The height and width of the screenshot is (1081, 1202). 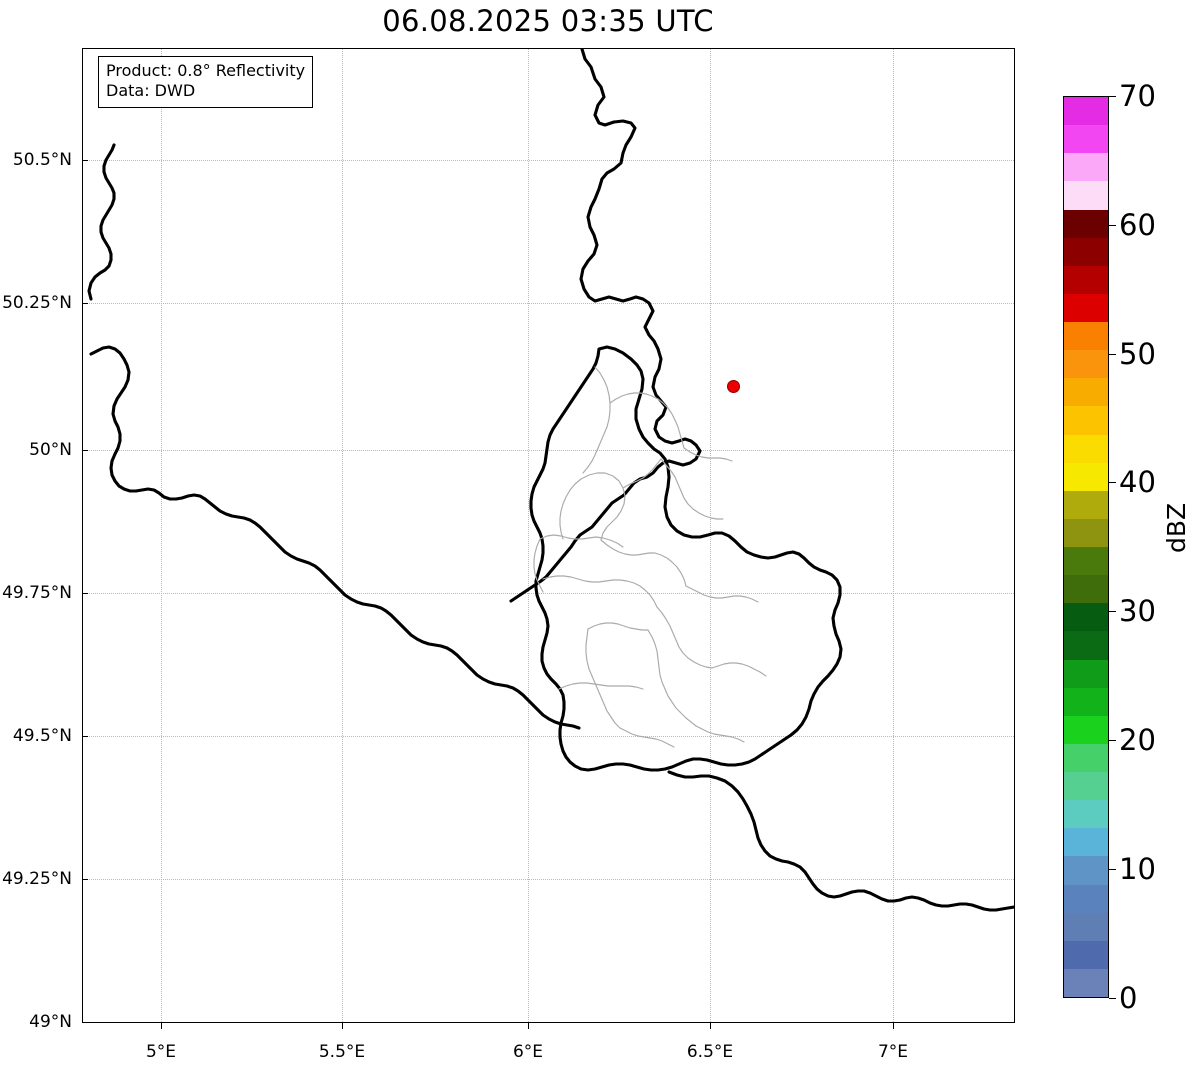 I want to click on xtick-label-5: 5°E, so click(x=161, y=1052).